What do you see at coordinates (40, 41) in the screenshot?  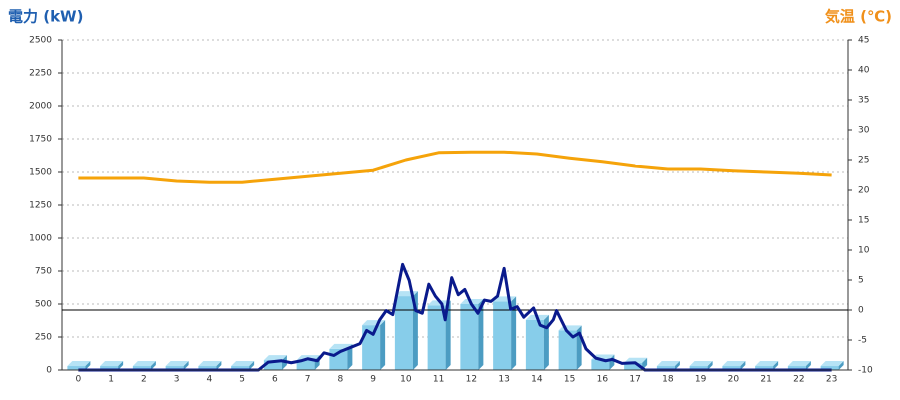 I see `y-tick-label: 2500` at bounding box center [40, 41].